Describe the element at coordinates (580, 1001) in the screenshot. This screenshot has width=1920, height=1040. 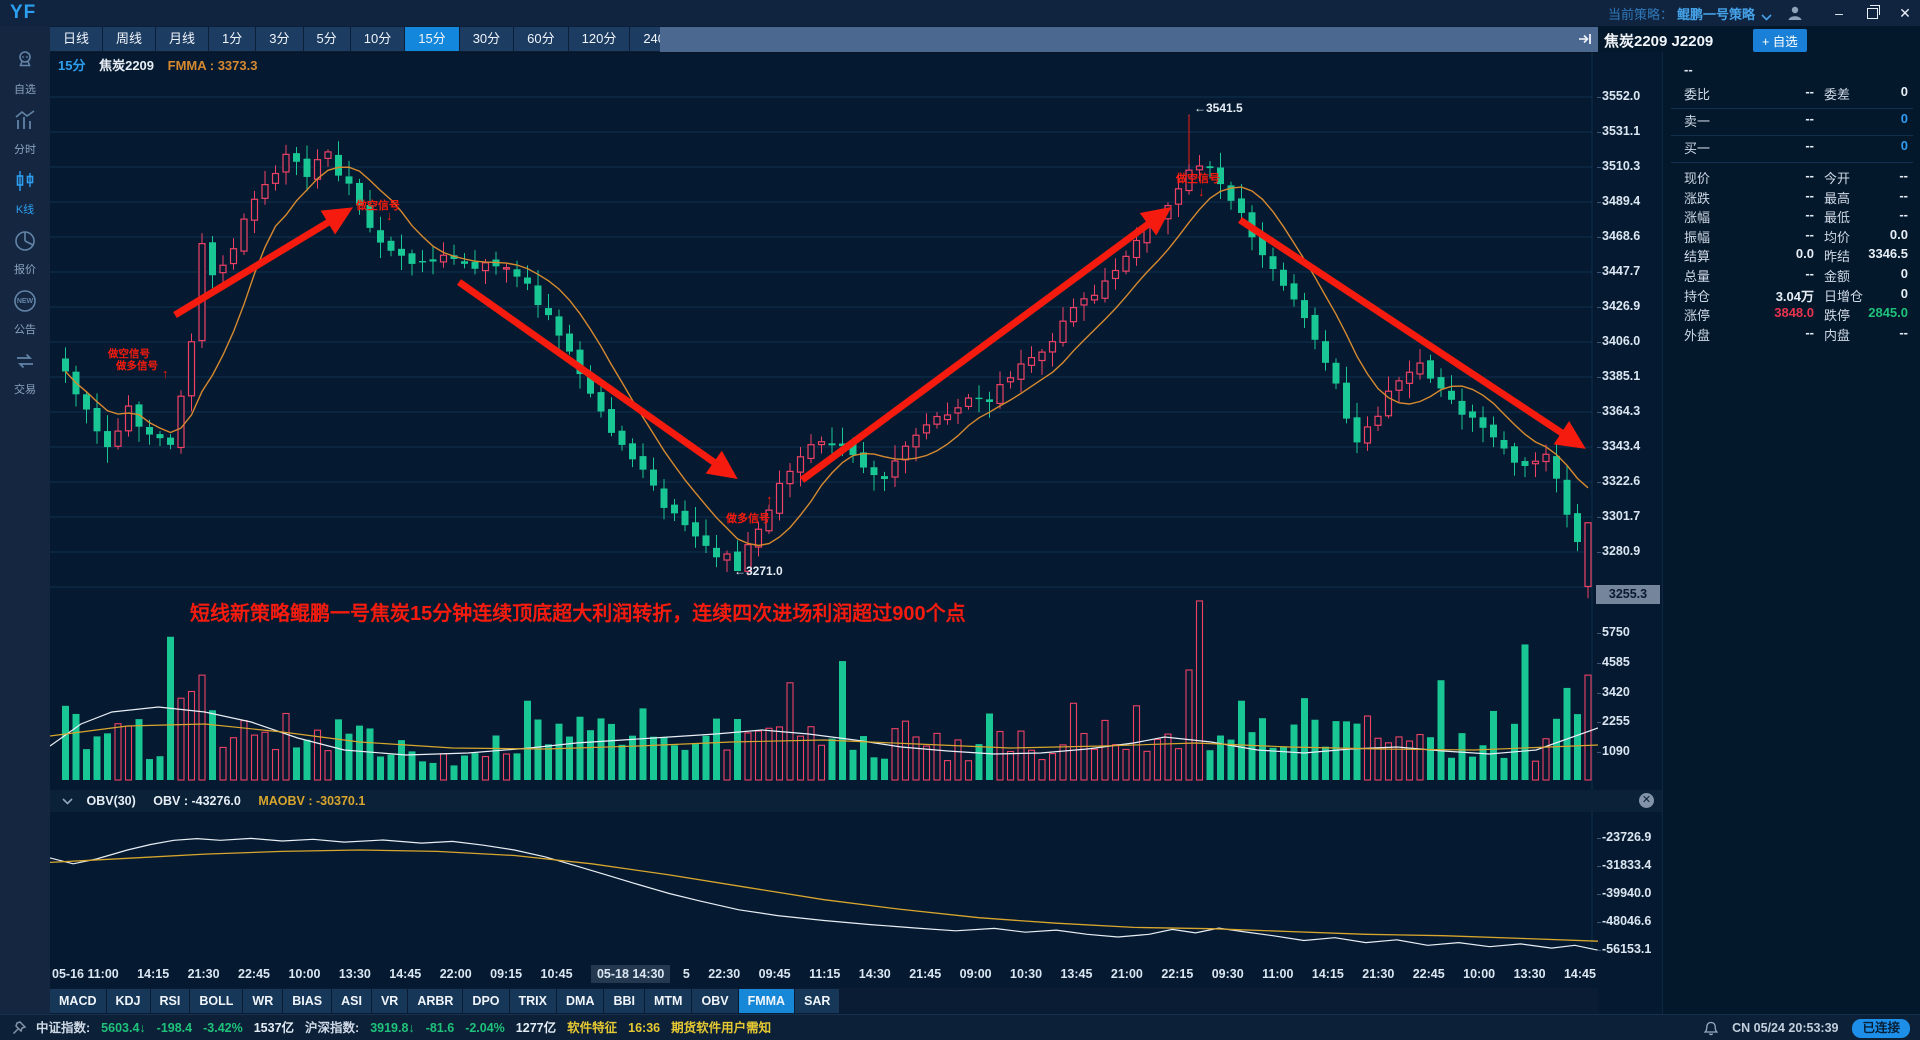
I see `indicator-tab-dma: DMA` at that location.